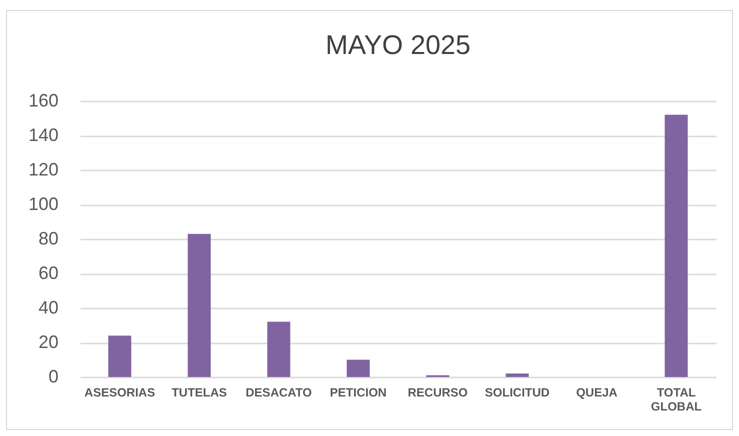 This screenshot has width=739, height=436. What do you see at coordinates (120, 393) in the screenshot?
I see `x-tick-label: ASESORIAS` at bounding box center [120, 393].